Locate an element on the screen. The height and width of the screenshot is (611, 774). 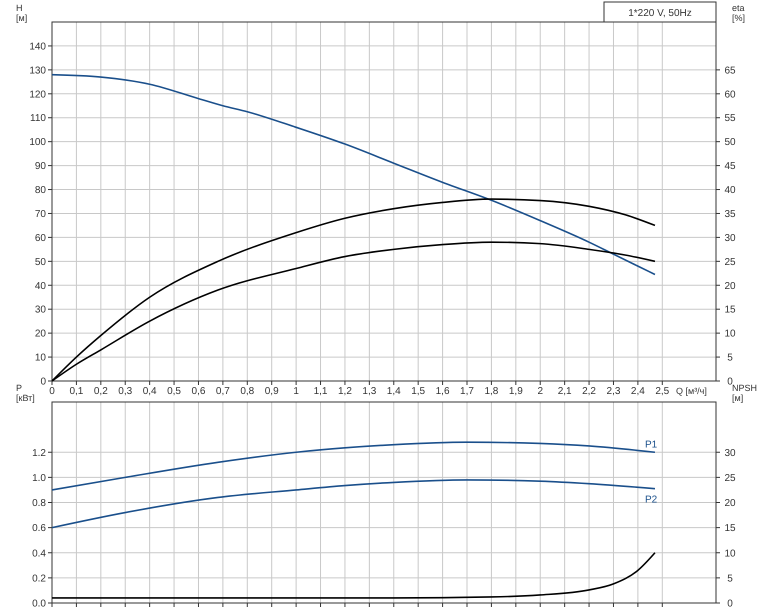
x-tick-label: 0,4 is located at coordinates (150, 391).